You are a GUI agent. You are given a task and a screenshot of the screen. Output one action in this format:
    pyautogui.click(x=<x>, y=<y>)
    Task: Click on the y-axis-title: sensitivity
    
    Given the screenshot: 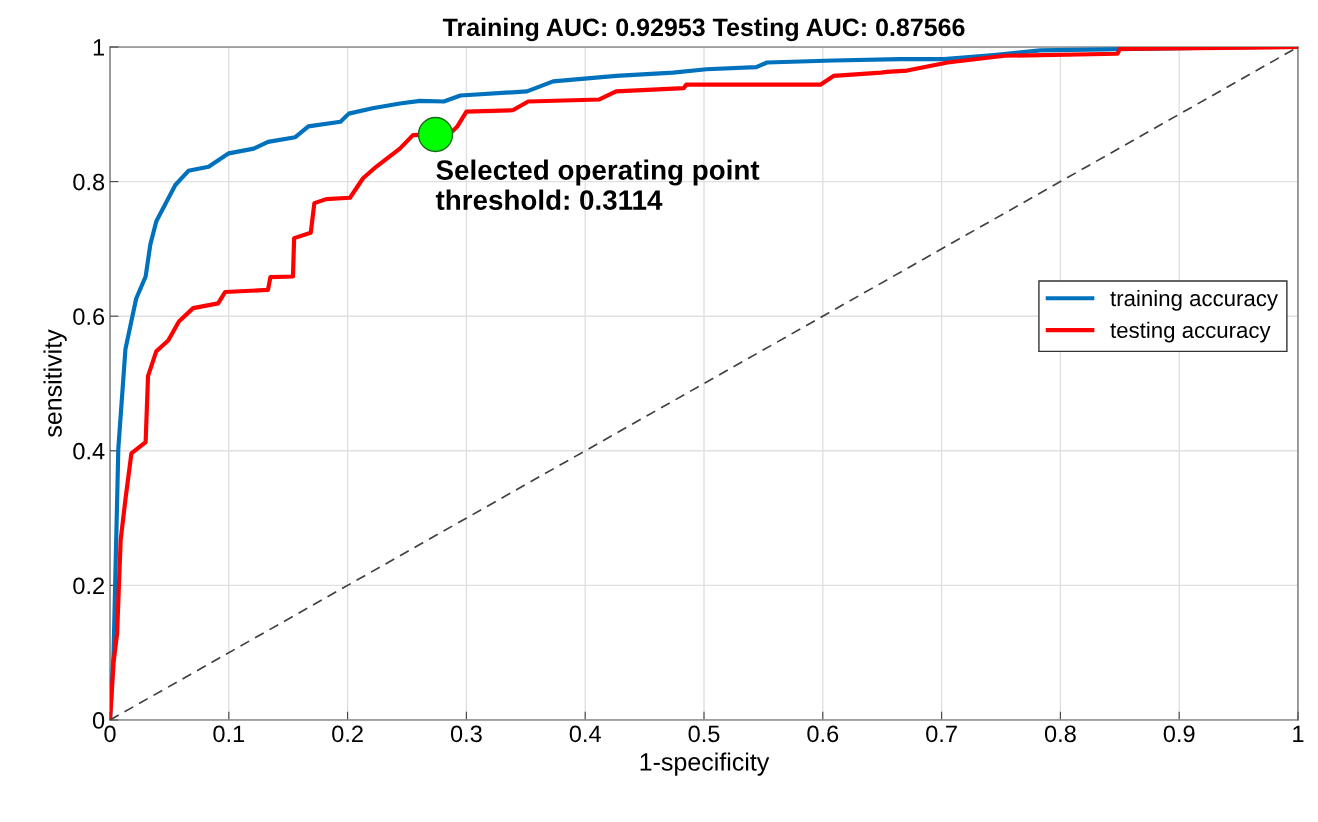 What is the action you would take?
    pyautogui.click(x=55, y=383)
    